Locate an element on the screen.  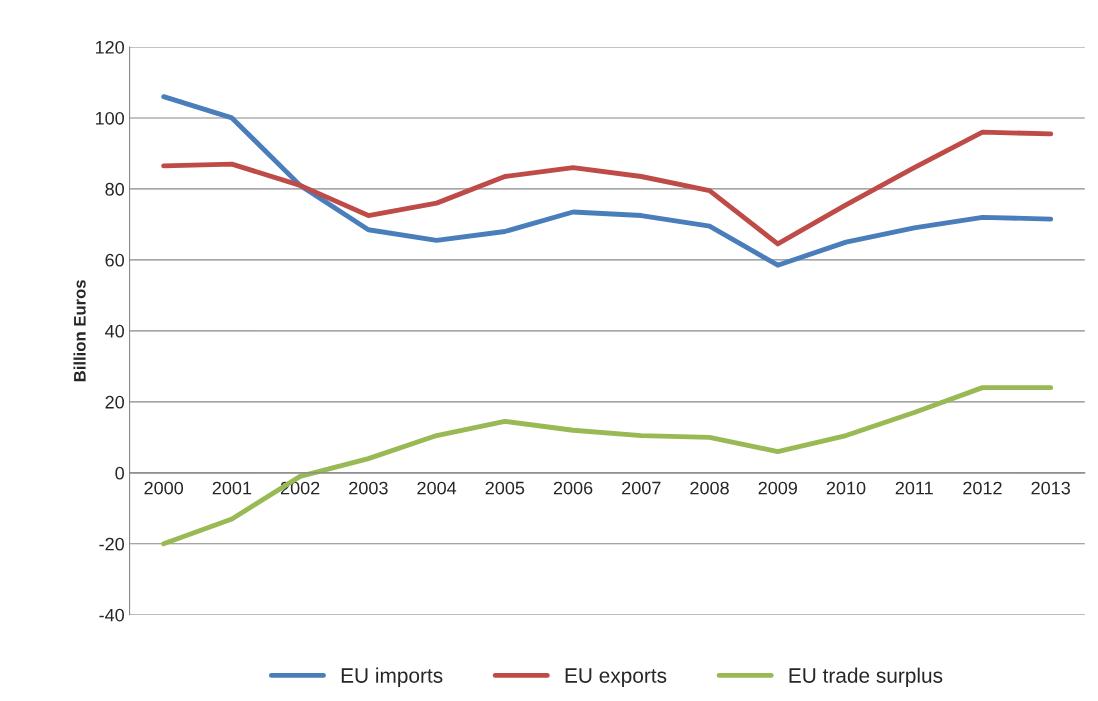
x-tick-label: 2013 is located at coordinates (1050, 488).